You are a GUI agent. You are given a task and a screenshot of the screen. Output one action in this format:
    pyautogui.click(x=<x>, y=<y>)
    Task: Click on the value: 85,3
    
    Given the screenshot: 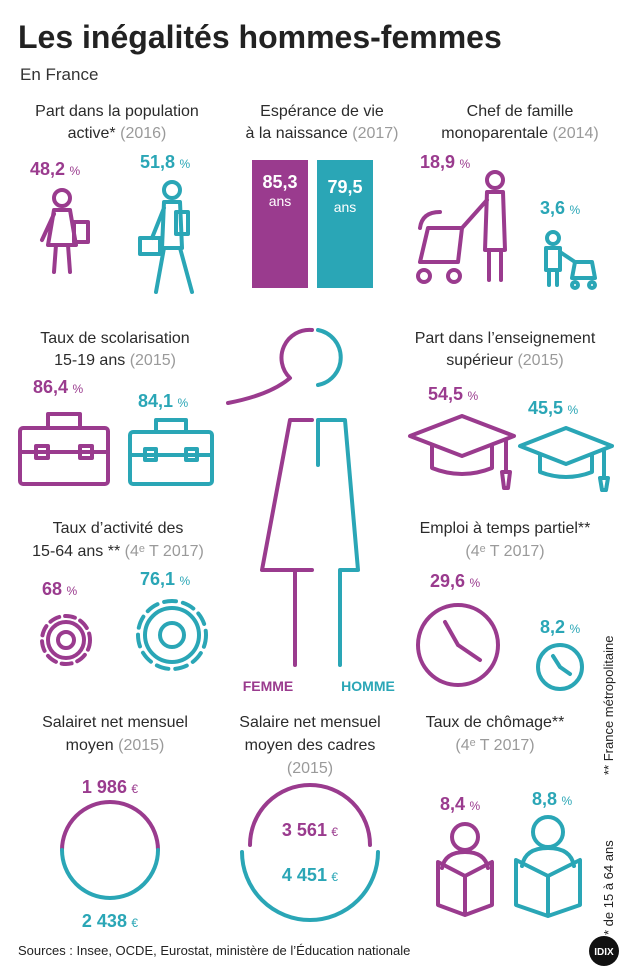 What is the action you would take?
    pyautogui.click(x=279, y=182)
    